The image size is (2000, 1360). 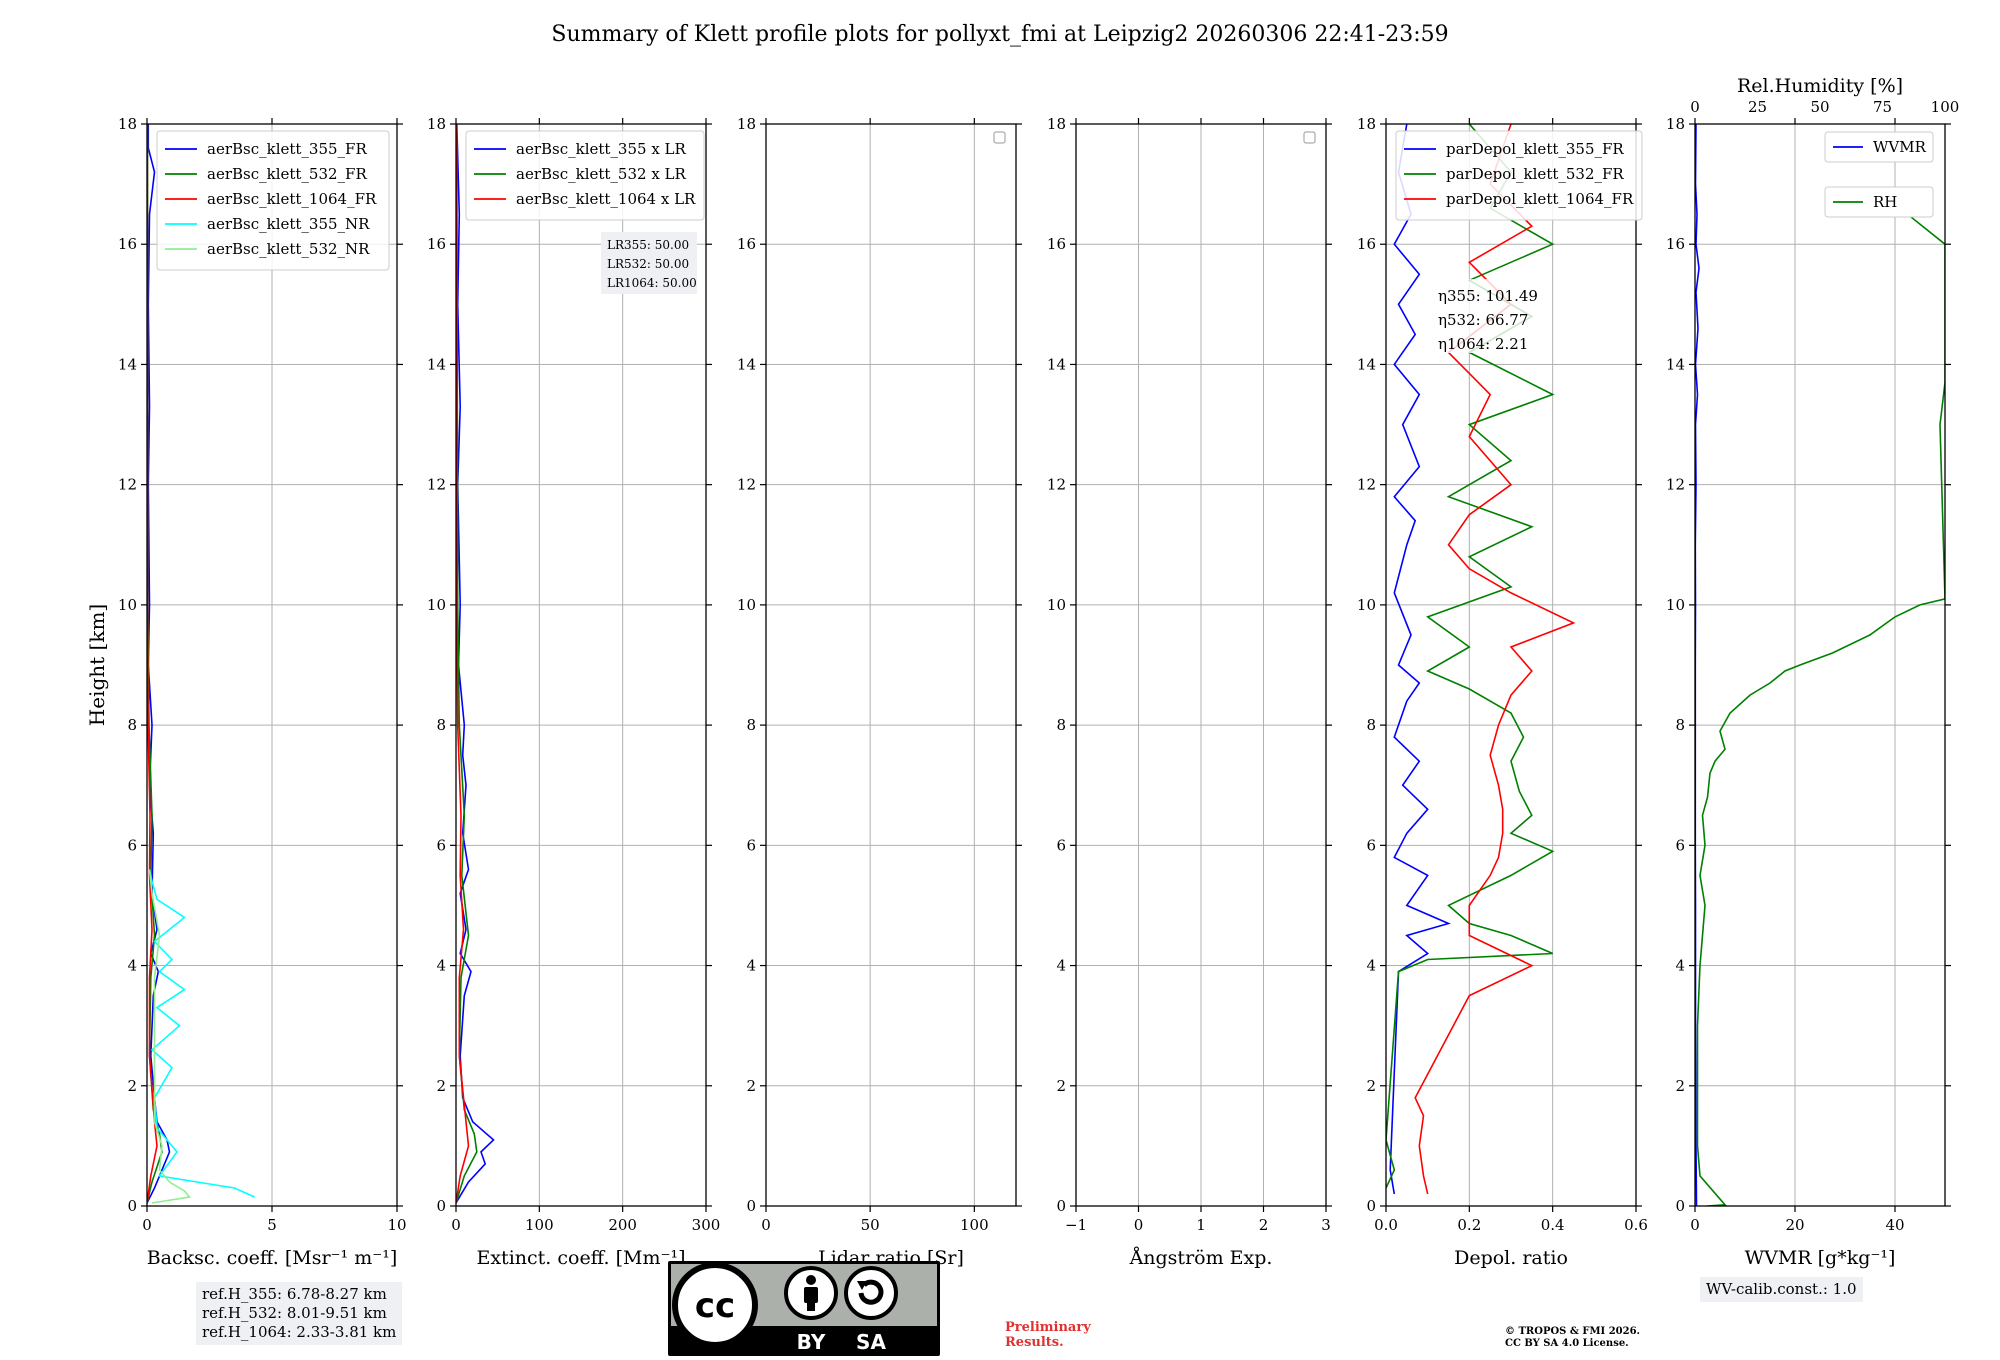 What do you see at coordinates (1540, 199) in the screenshot?
I see `legend-label: parDepol_klett_1064_FR` at bounding box center [1540, 199].